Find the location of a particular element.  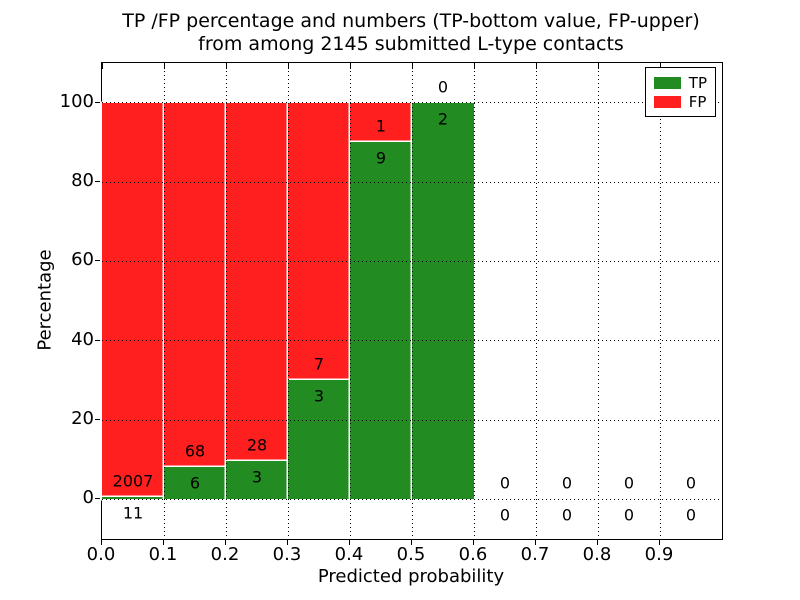

fp-count-label-0: 2007 is located at coordinates (133, 481).